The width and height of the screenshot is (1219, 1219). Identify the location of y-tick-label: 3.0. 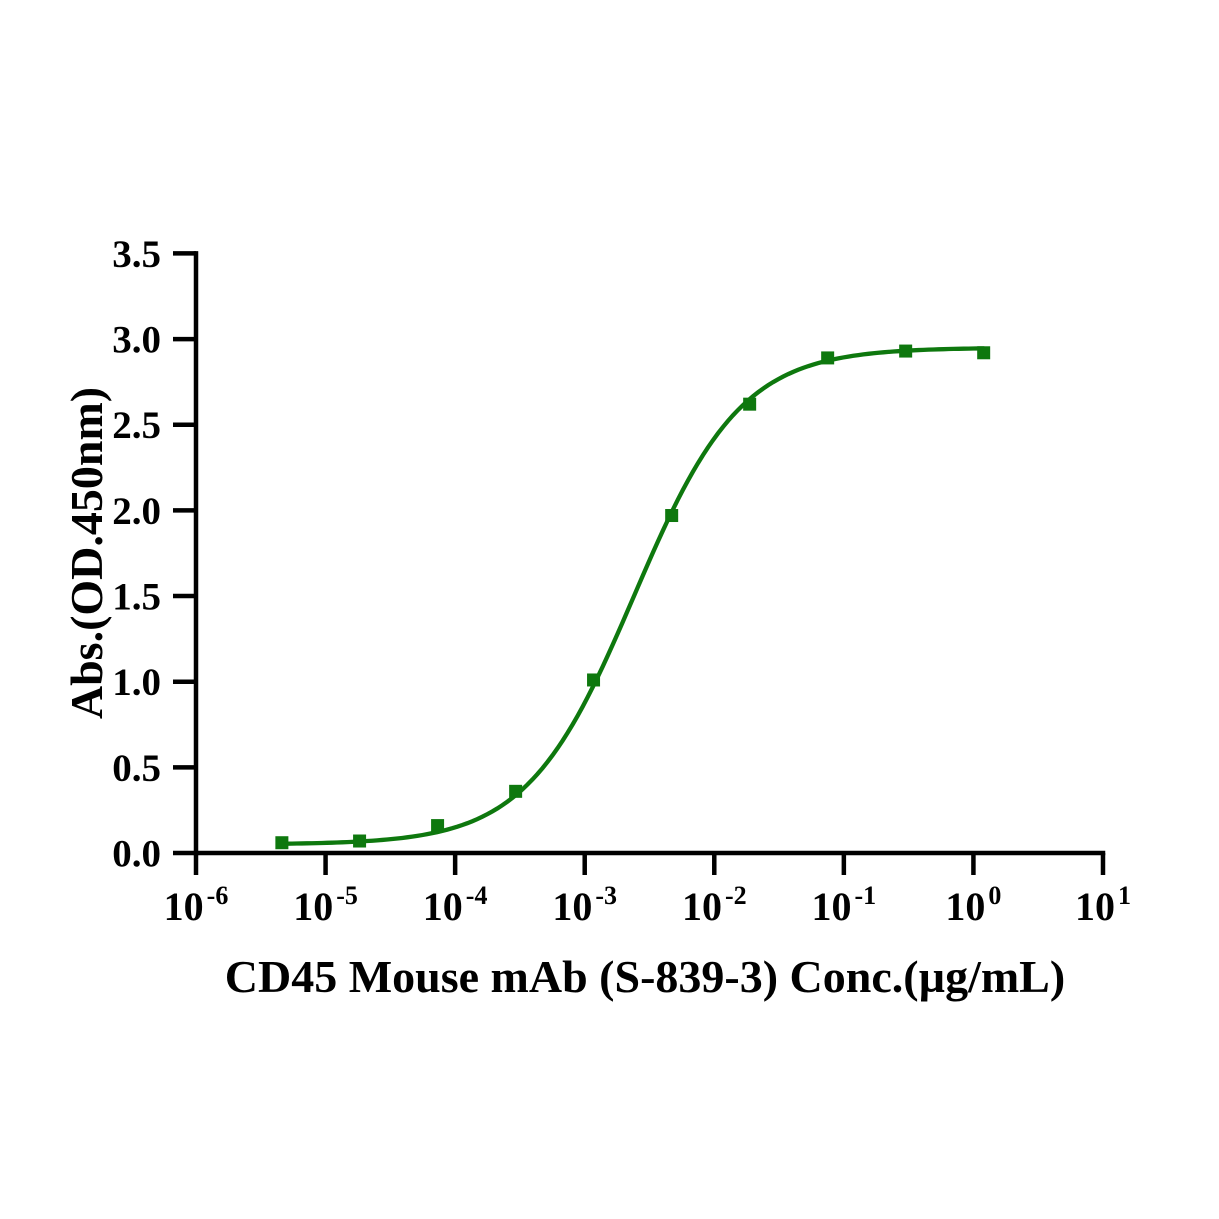
(136, 340).